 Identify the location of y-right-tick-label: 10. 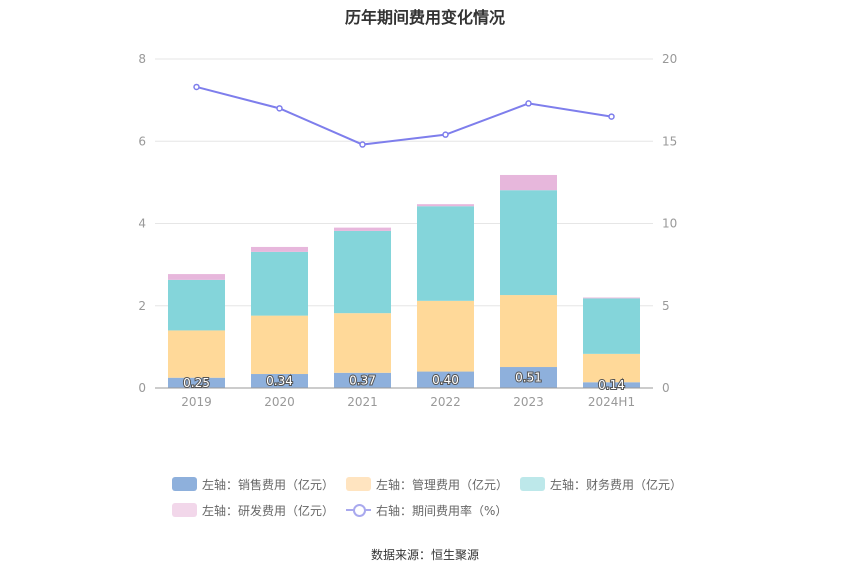
(669, 224).